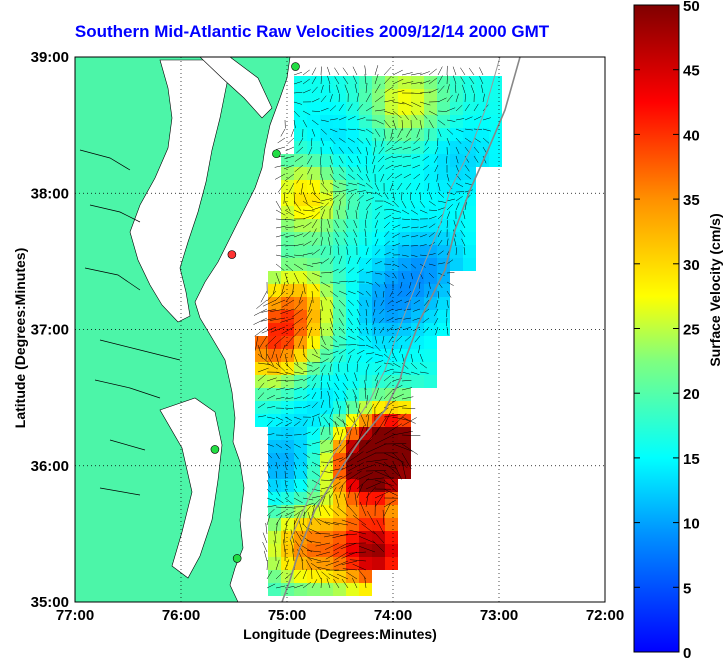  What do you see at coordinates (691, 7) in the screenshot?
I see `colorbar-tick-label: 50` at bounding box center [691, 7].